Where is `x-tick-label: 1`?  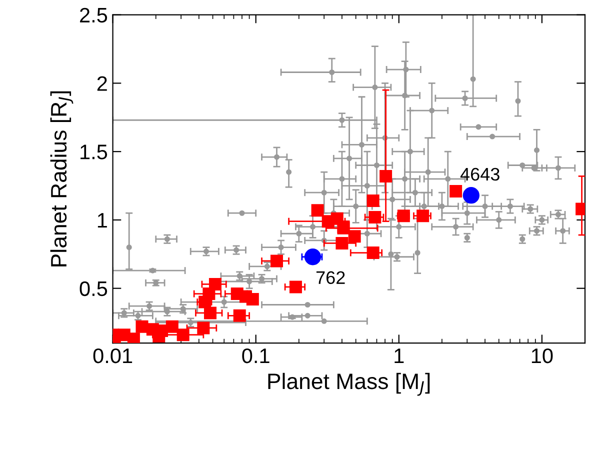
x-tick-label: 1 is located at coordinates (399, 355).